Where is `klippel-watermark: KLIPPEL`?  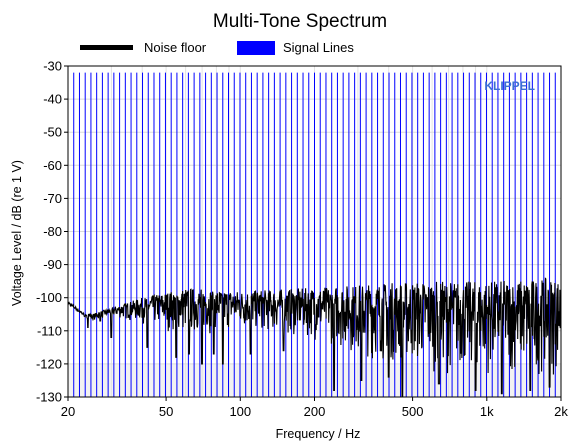
klippel-watermark: KLIPPEL is located at coordinates (509, 86).